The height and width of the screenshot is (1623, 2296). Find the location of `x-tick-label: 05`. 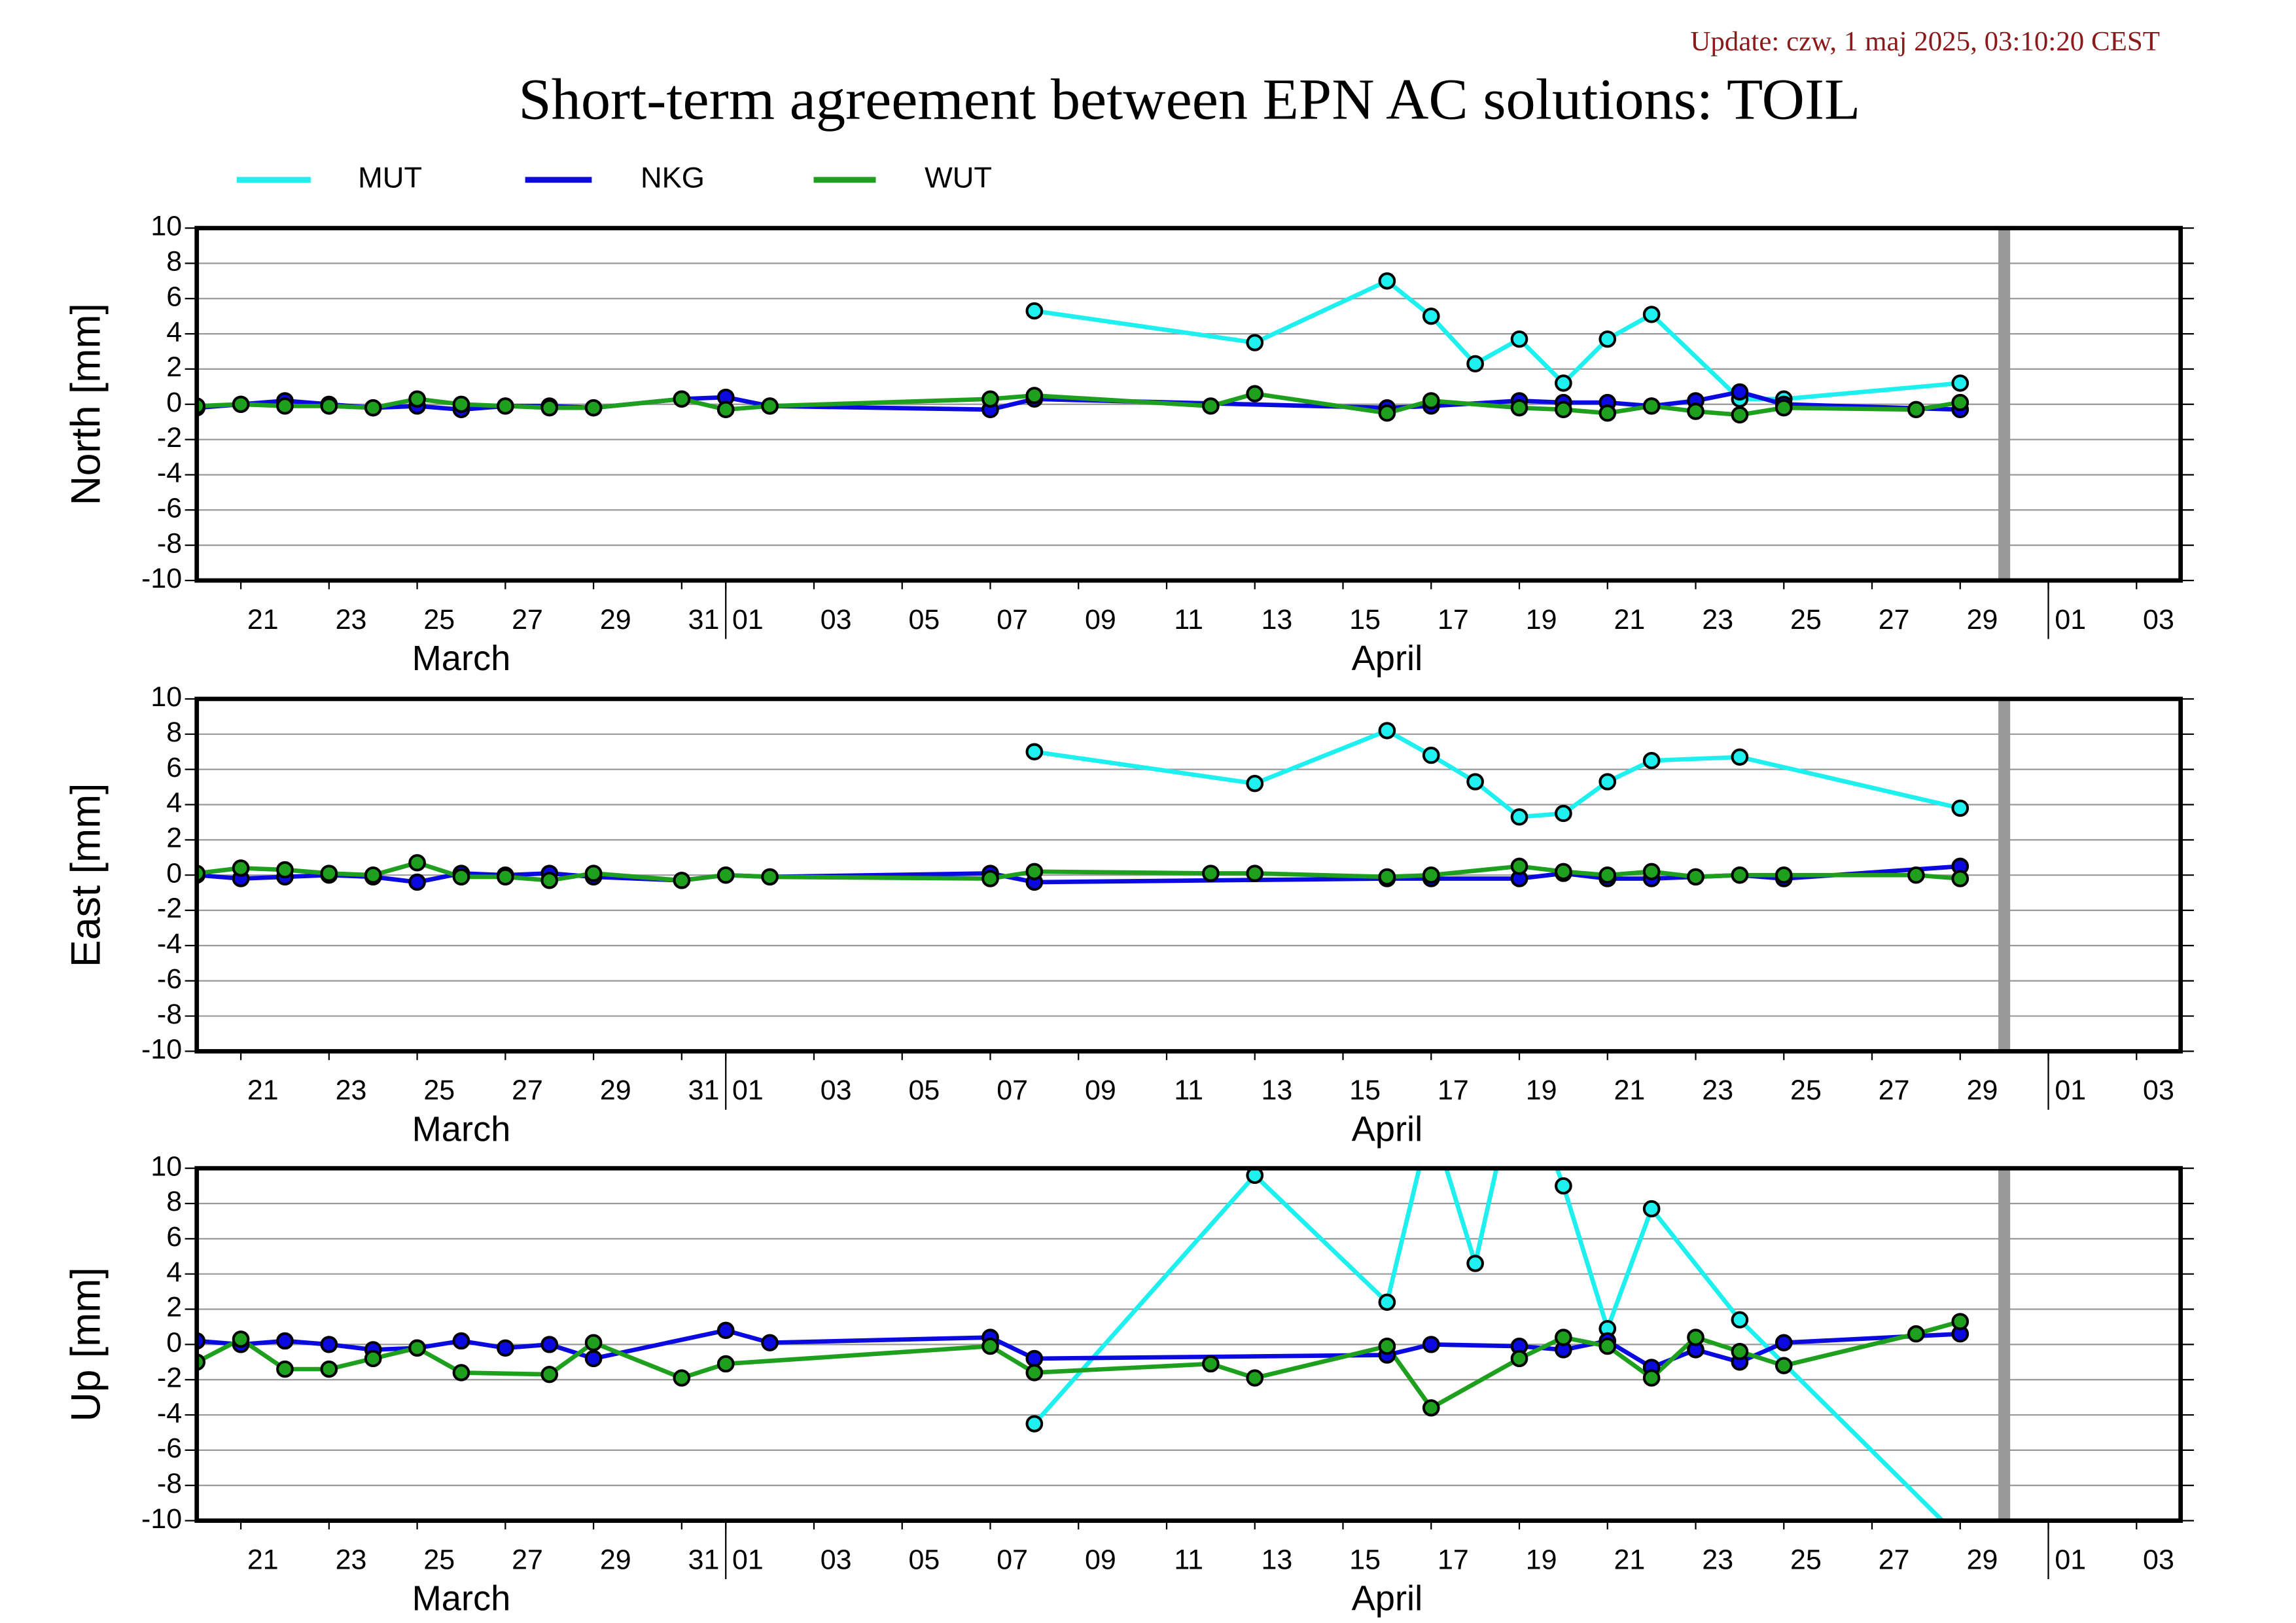

x-tick-label: 05 is located at coordinates (925, 1090).